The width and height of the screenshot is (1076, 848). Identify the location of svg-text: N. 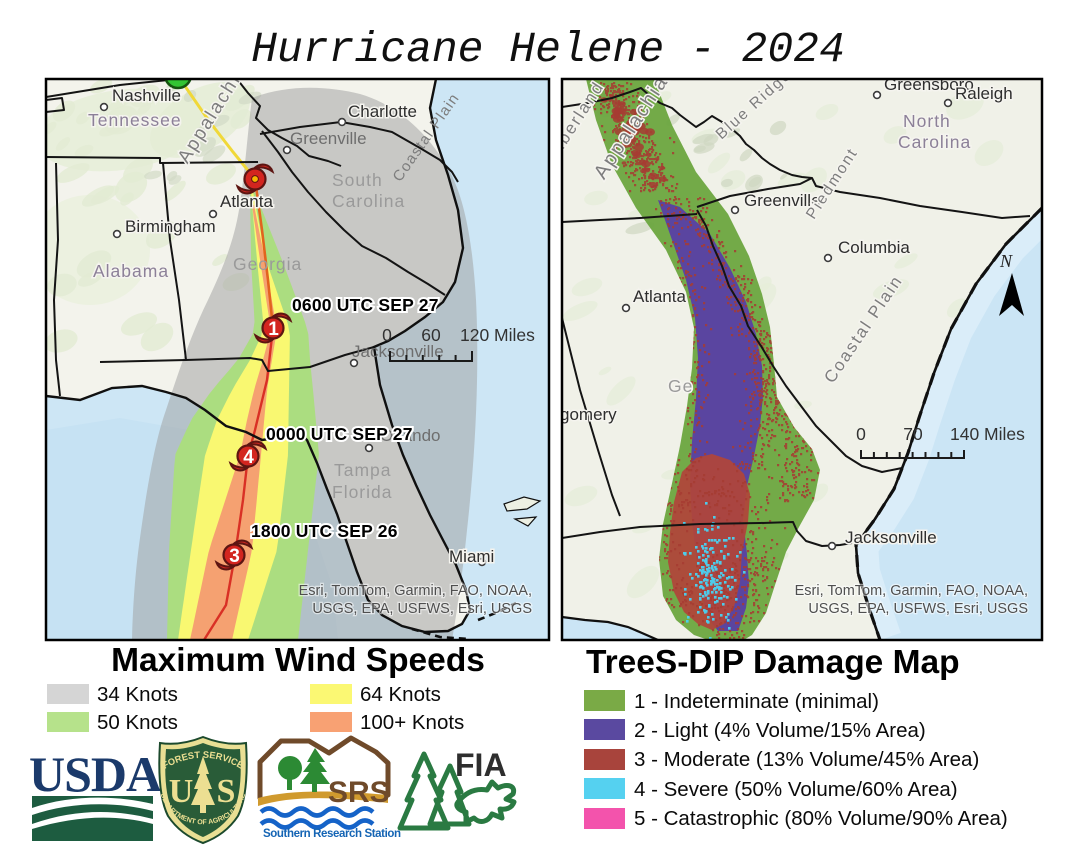
(1006, 261).